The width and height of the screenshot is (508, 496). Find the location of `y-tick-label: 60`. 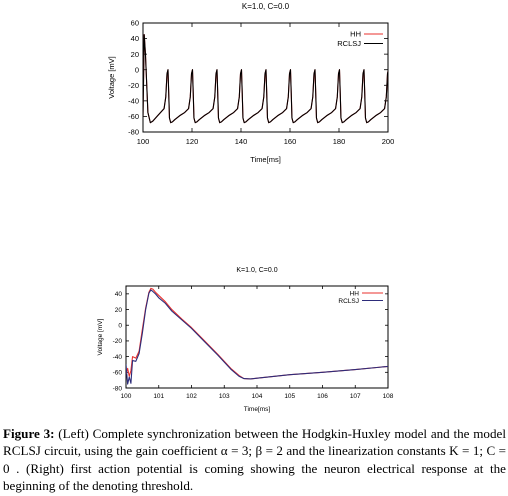

y-tick-label: 60 is located at coordinates (135, 23).